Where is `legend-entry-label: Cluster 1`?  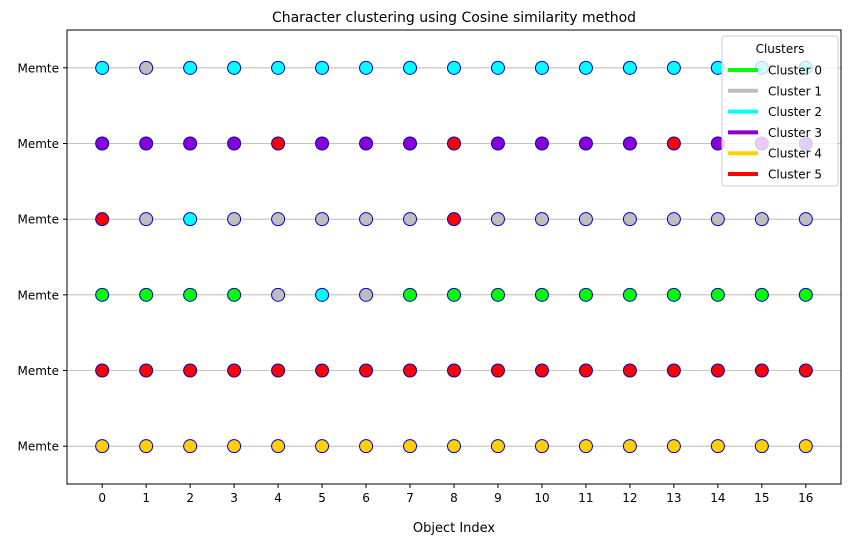
legend-entry-label: Cluster 1 is located at coordinates (795, 91).